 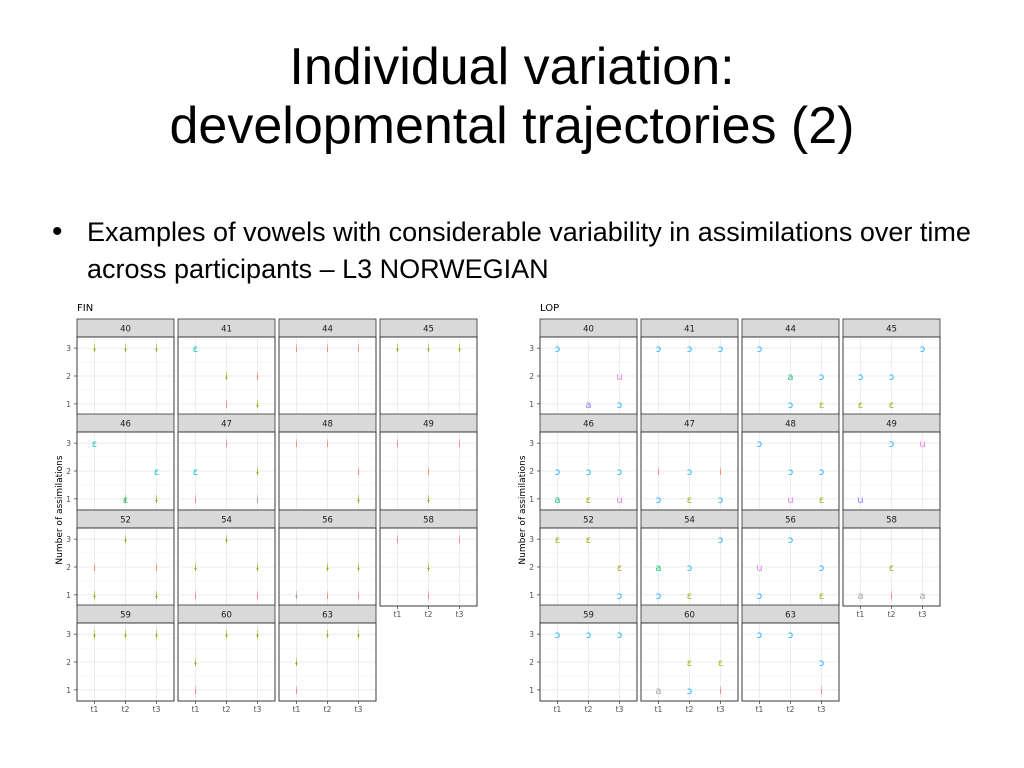 What do you see at coordinates (125, 330) in the screenshot?
I see `facet-strip-label: 40` at bounding box center [125, 330].